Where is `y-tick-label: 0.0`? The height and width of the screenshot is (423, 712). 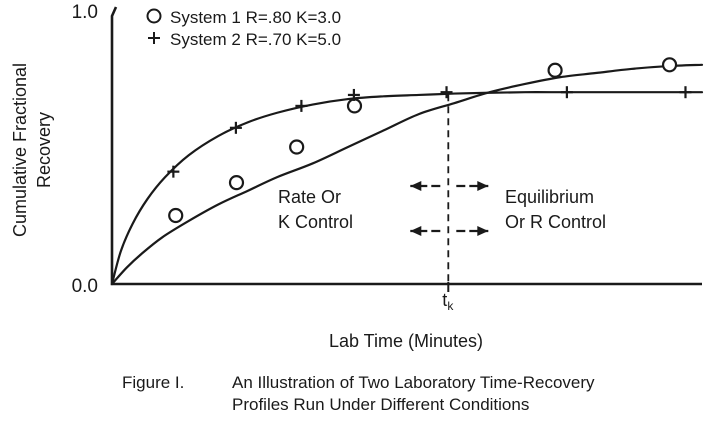
y-tick-label: 0.0 is located at coordinates (85, 286).